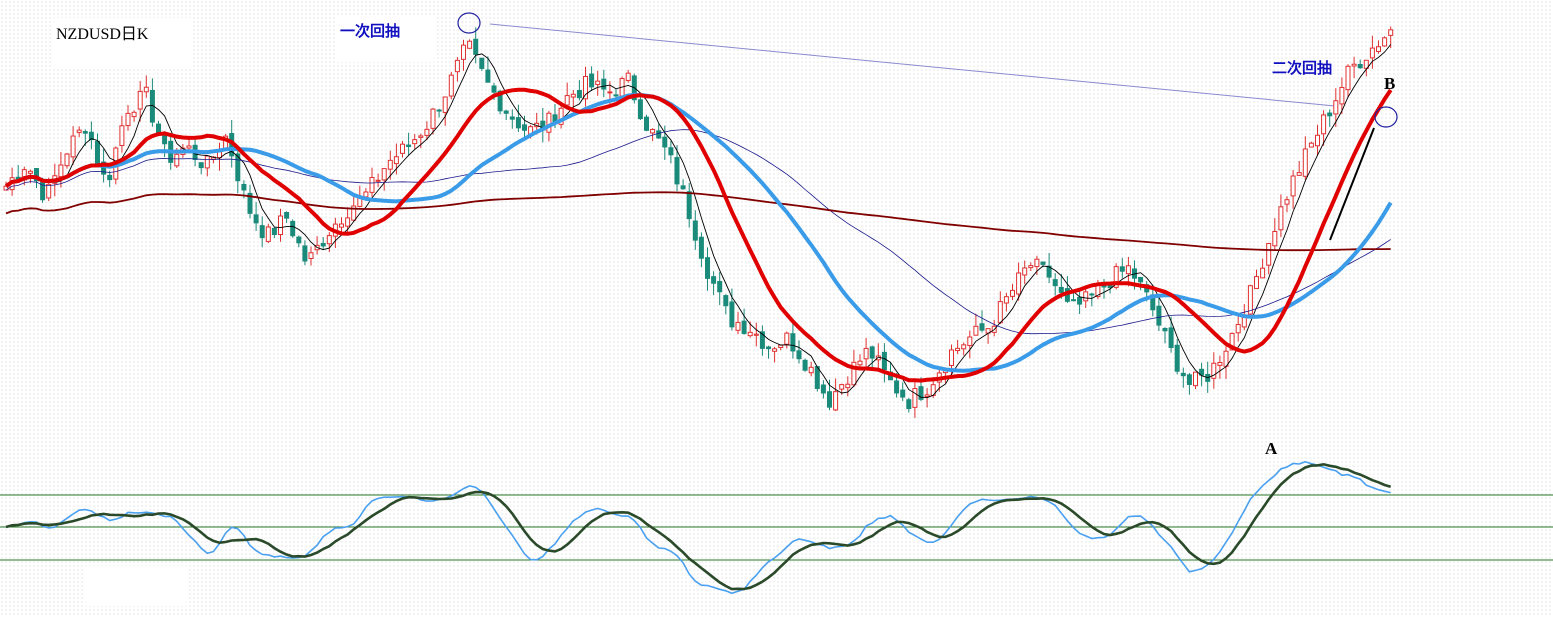 The image size is (1553, 617). Describe the element at coordinates (469, 23) in the screenshot. I see `first-top-circle` at that location.